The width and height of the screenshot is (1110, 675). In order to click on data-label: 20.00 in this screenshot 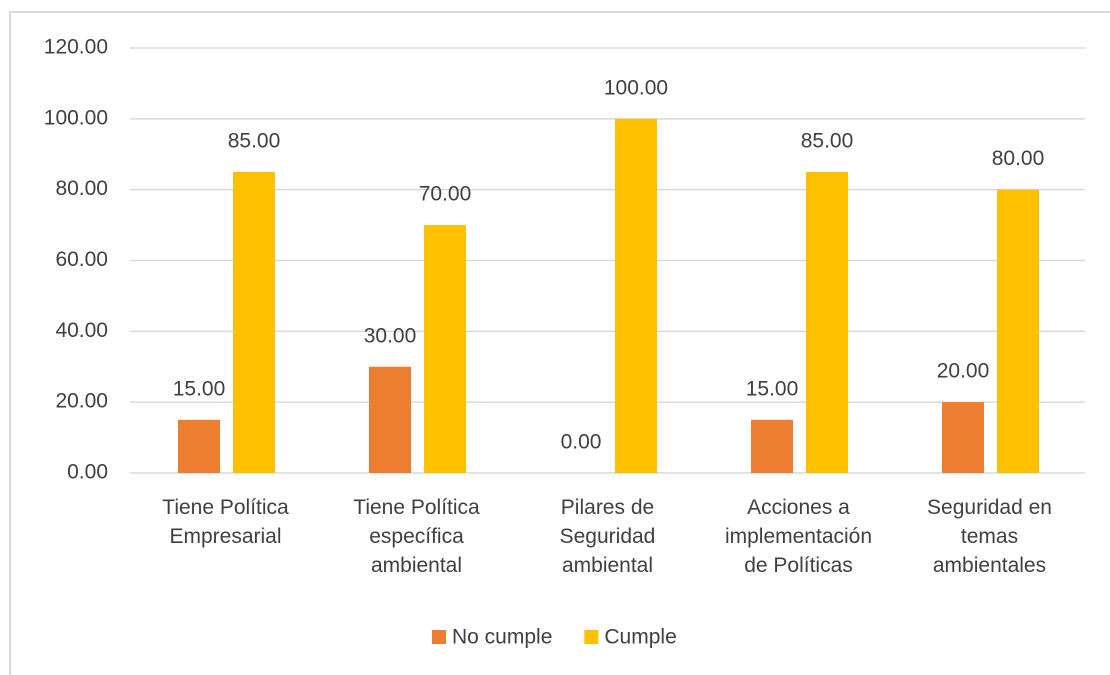, I will do `click(963, 371)`.